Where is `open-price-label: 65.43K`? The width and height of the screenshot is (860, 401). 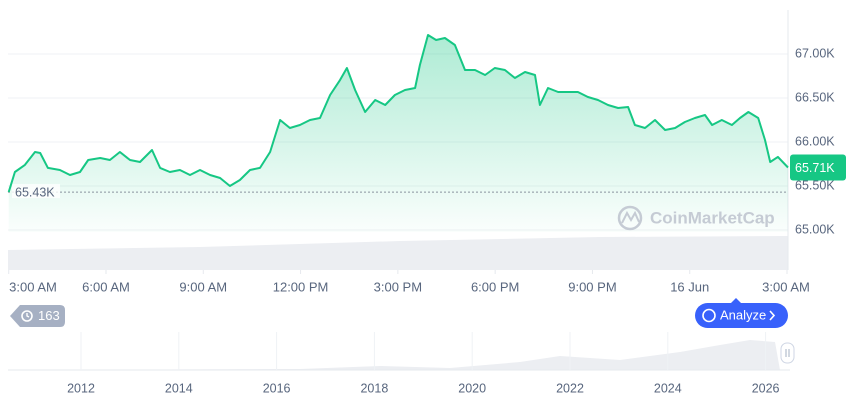 open-price-label: 65.43K is located at coordinates (35, 192).